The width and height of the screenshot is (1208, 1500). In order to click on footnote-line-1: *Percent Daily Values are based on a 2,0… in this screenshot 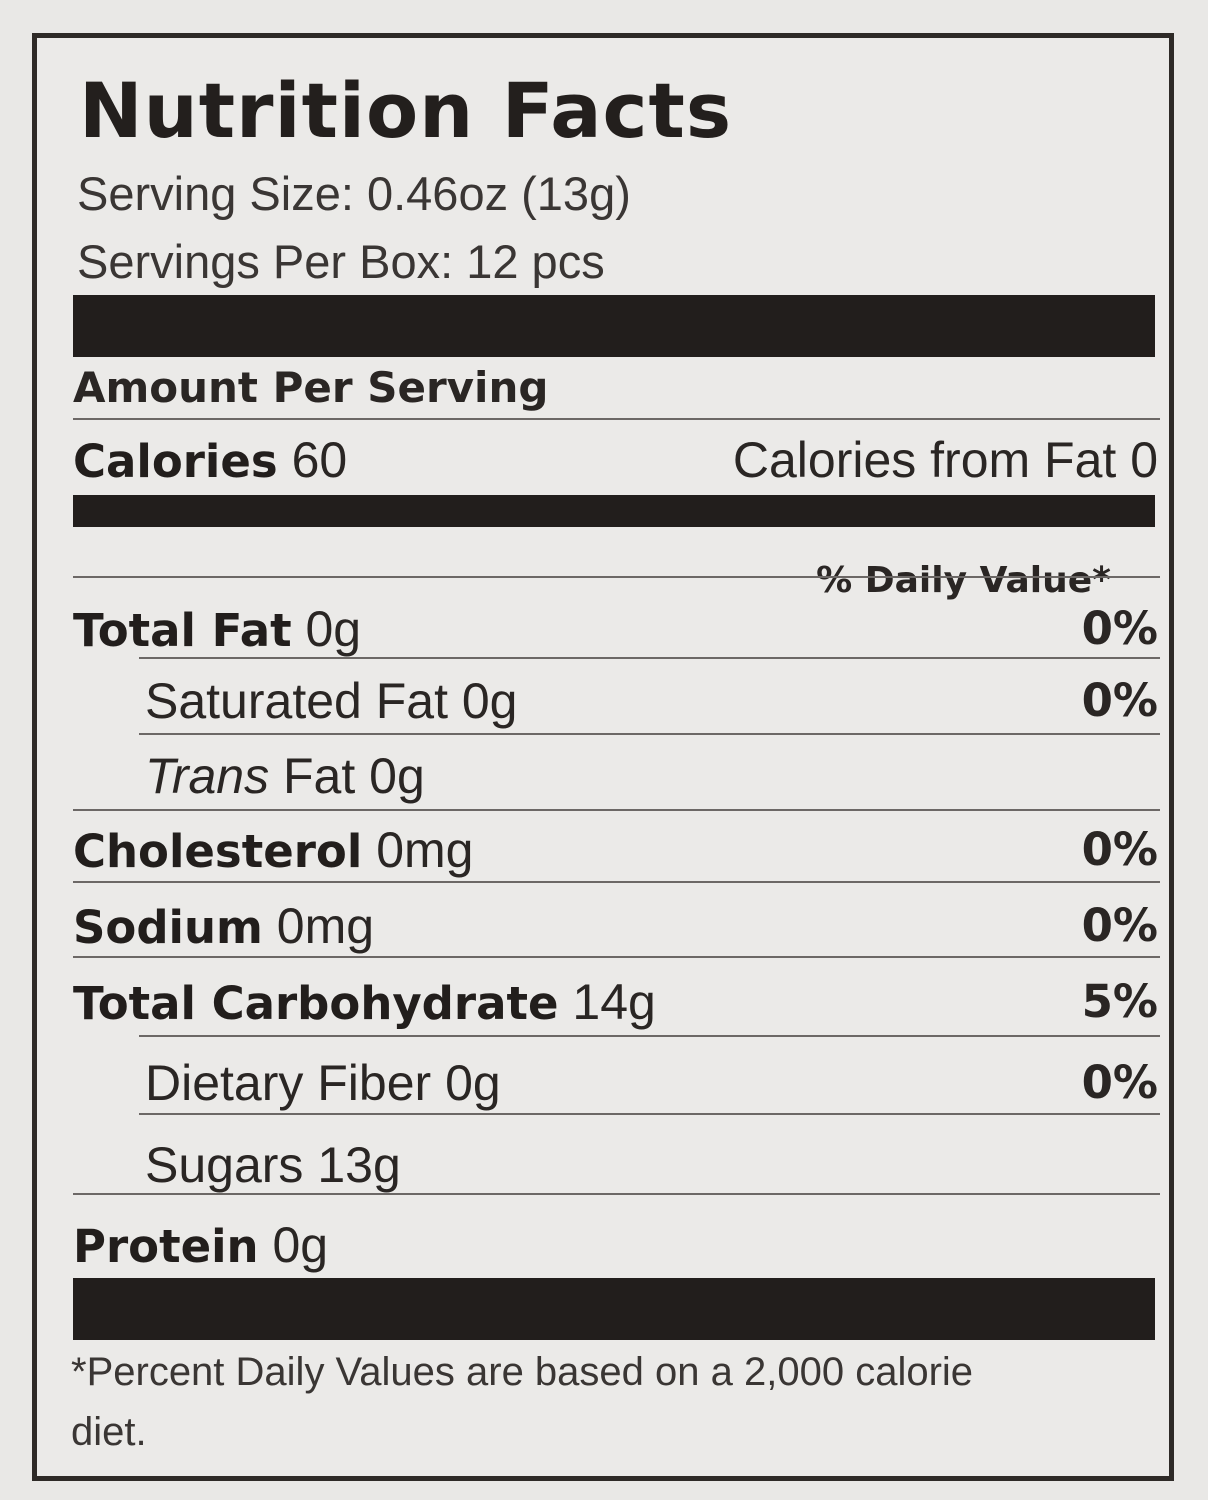, I will do `click(522, 1372)`.